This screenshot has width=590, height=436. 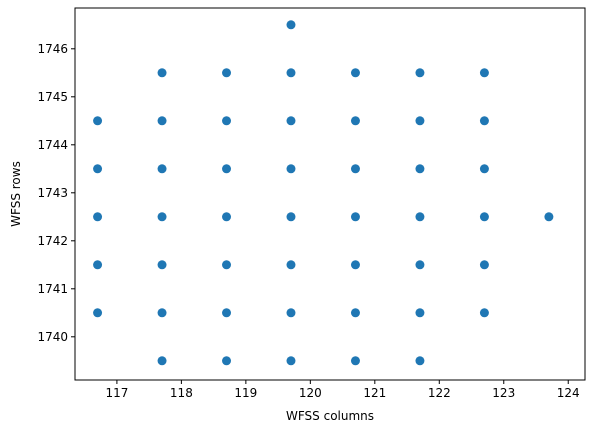 I want to click on x-tick-label: 118, so click(x=181, y=393).